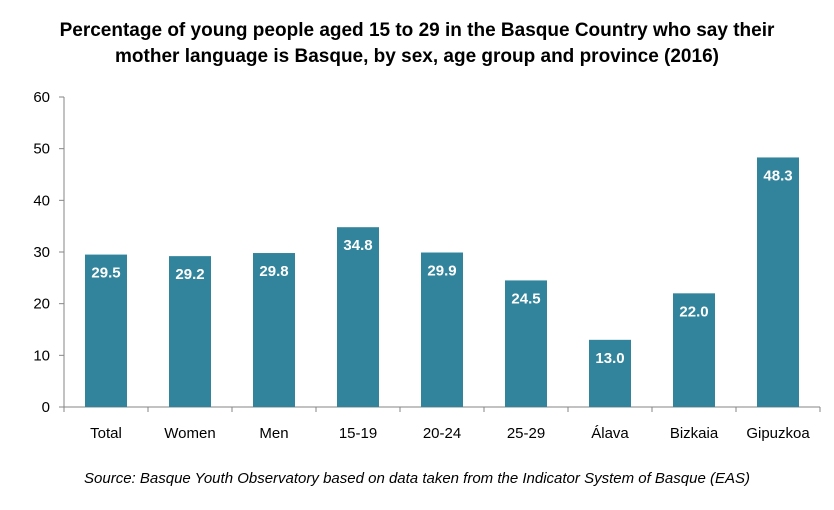  What do you see at coordinates (41, 200) in the screenshot?
I see `y-tick-label: 40` at bounding box center [41, 200].